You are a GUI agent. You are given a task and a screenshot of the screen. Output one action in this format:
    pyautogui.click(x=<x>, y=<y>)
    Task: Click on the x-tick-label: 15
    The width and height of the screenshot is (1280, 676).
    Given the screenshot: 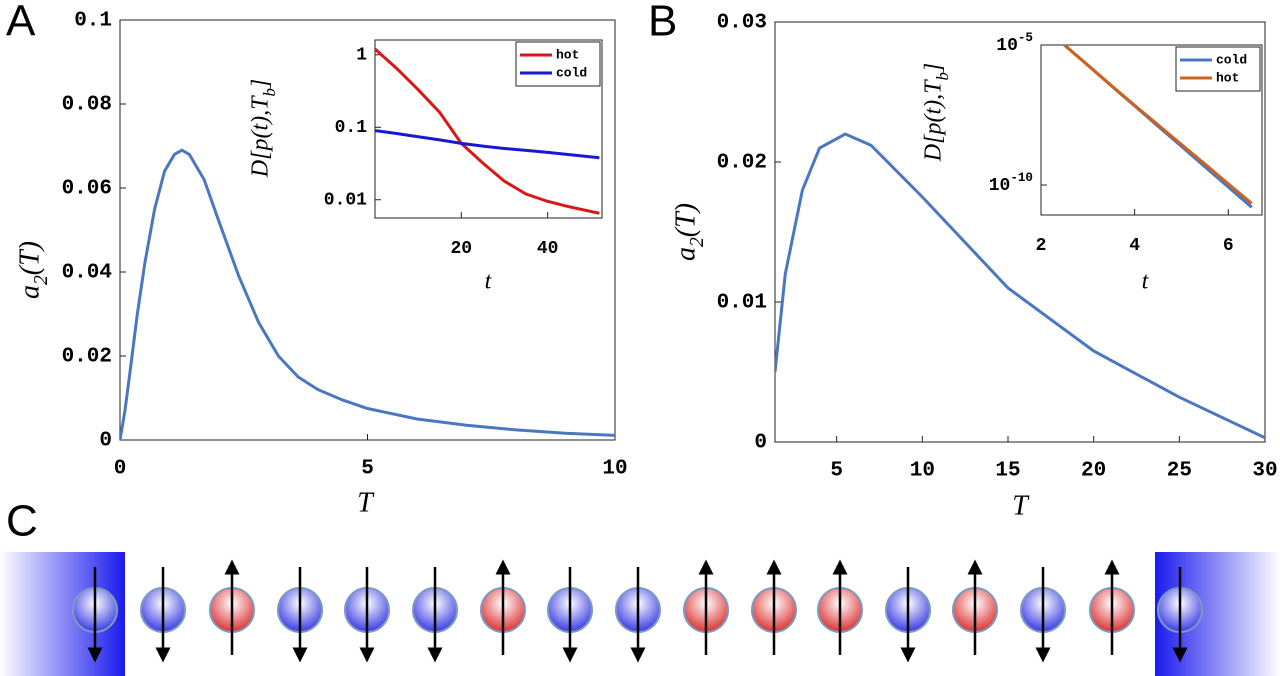 What is the action you would take?
    pyautogui.click(x=1007, y=471)
    